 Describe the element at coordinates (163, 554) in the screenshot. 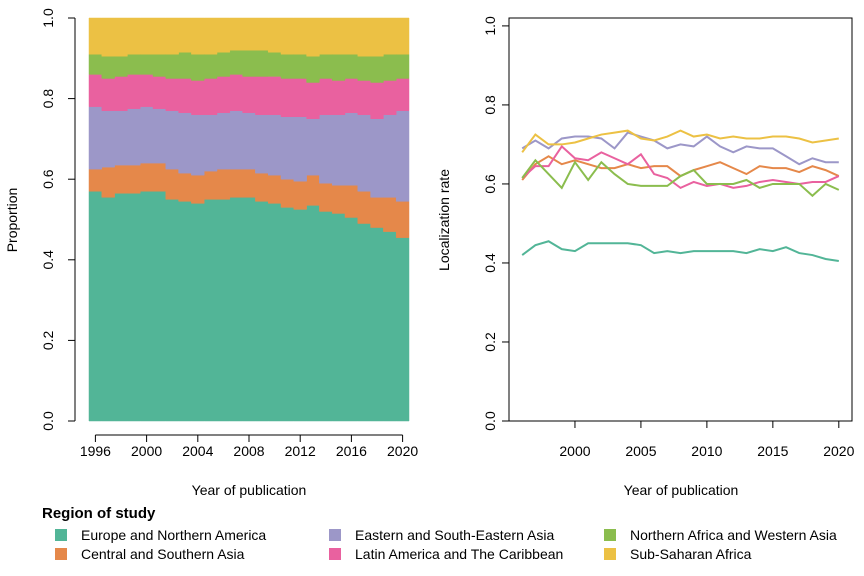

I see `legend-label: Central and Southern Asia` at that location.